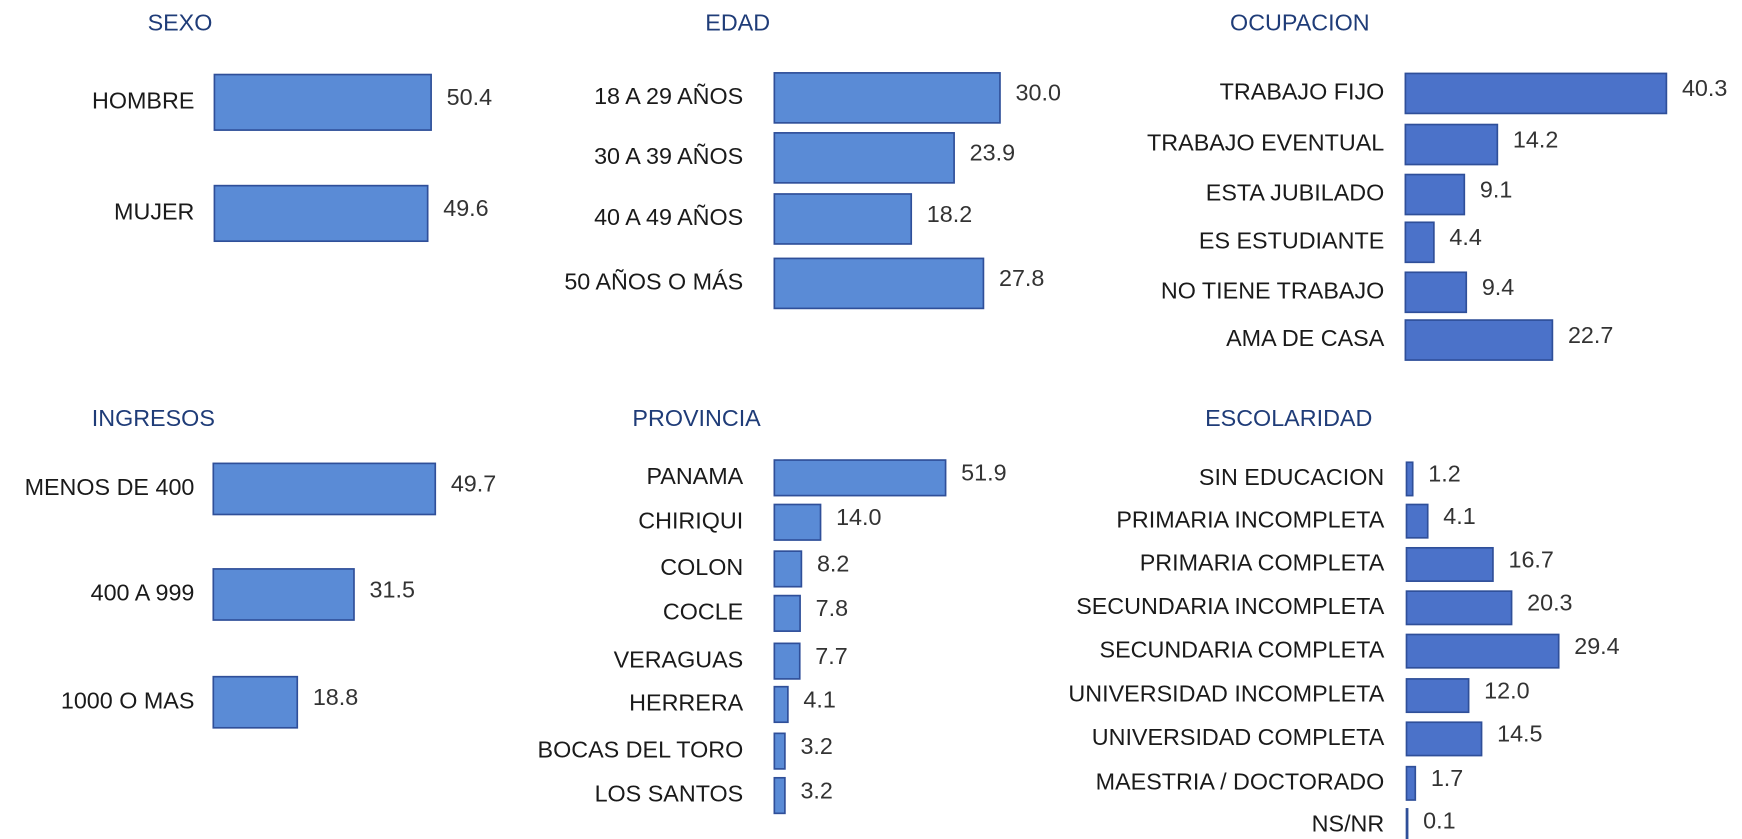 The height and width of the screenshot is (839, 1742). Describe the element at coordinates (1291, 477) in the screenshot. I see `category-label: SIN EDUCACION` at that location.